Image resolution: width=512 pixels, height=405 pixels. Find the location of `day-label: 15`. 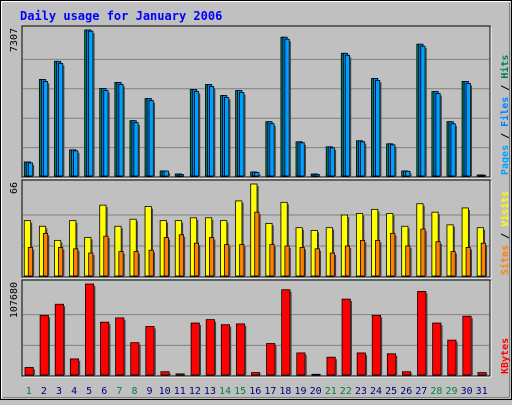

day-label: 15 is located at coordinates (240, 391).